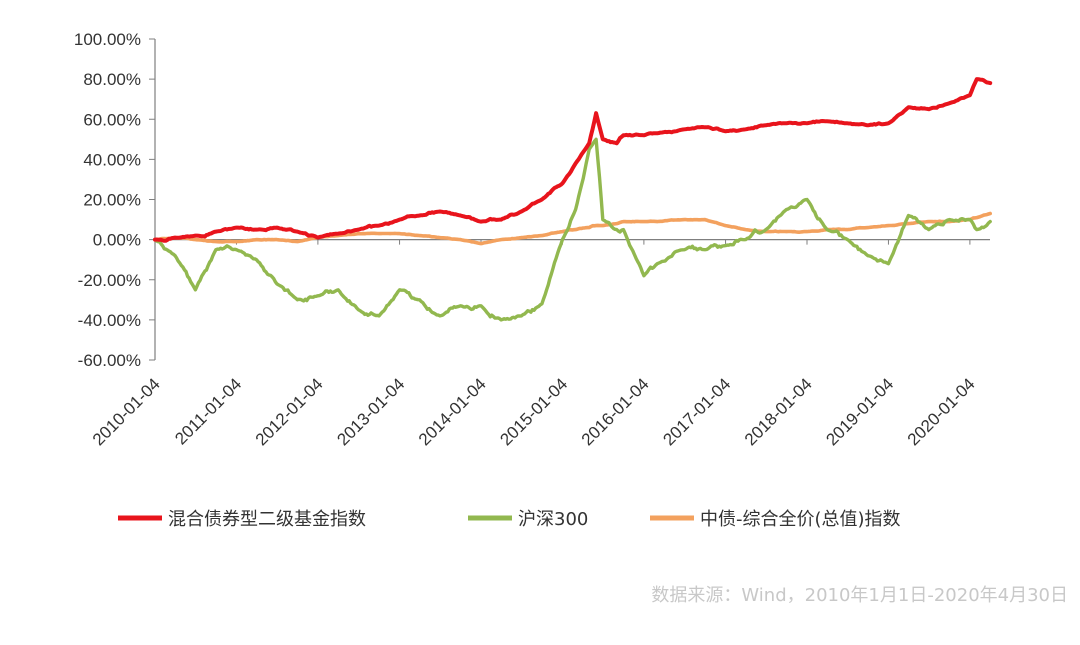 This screenshot has width=1080, height=645. I want to click on y-tick-label: 80.00%, so click(112, 79).